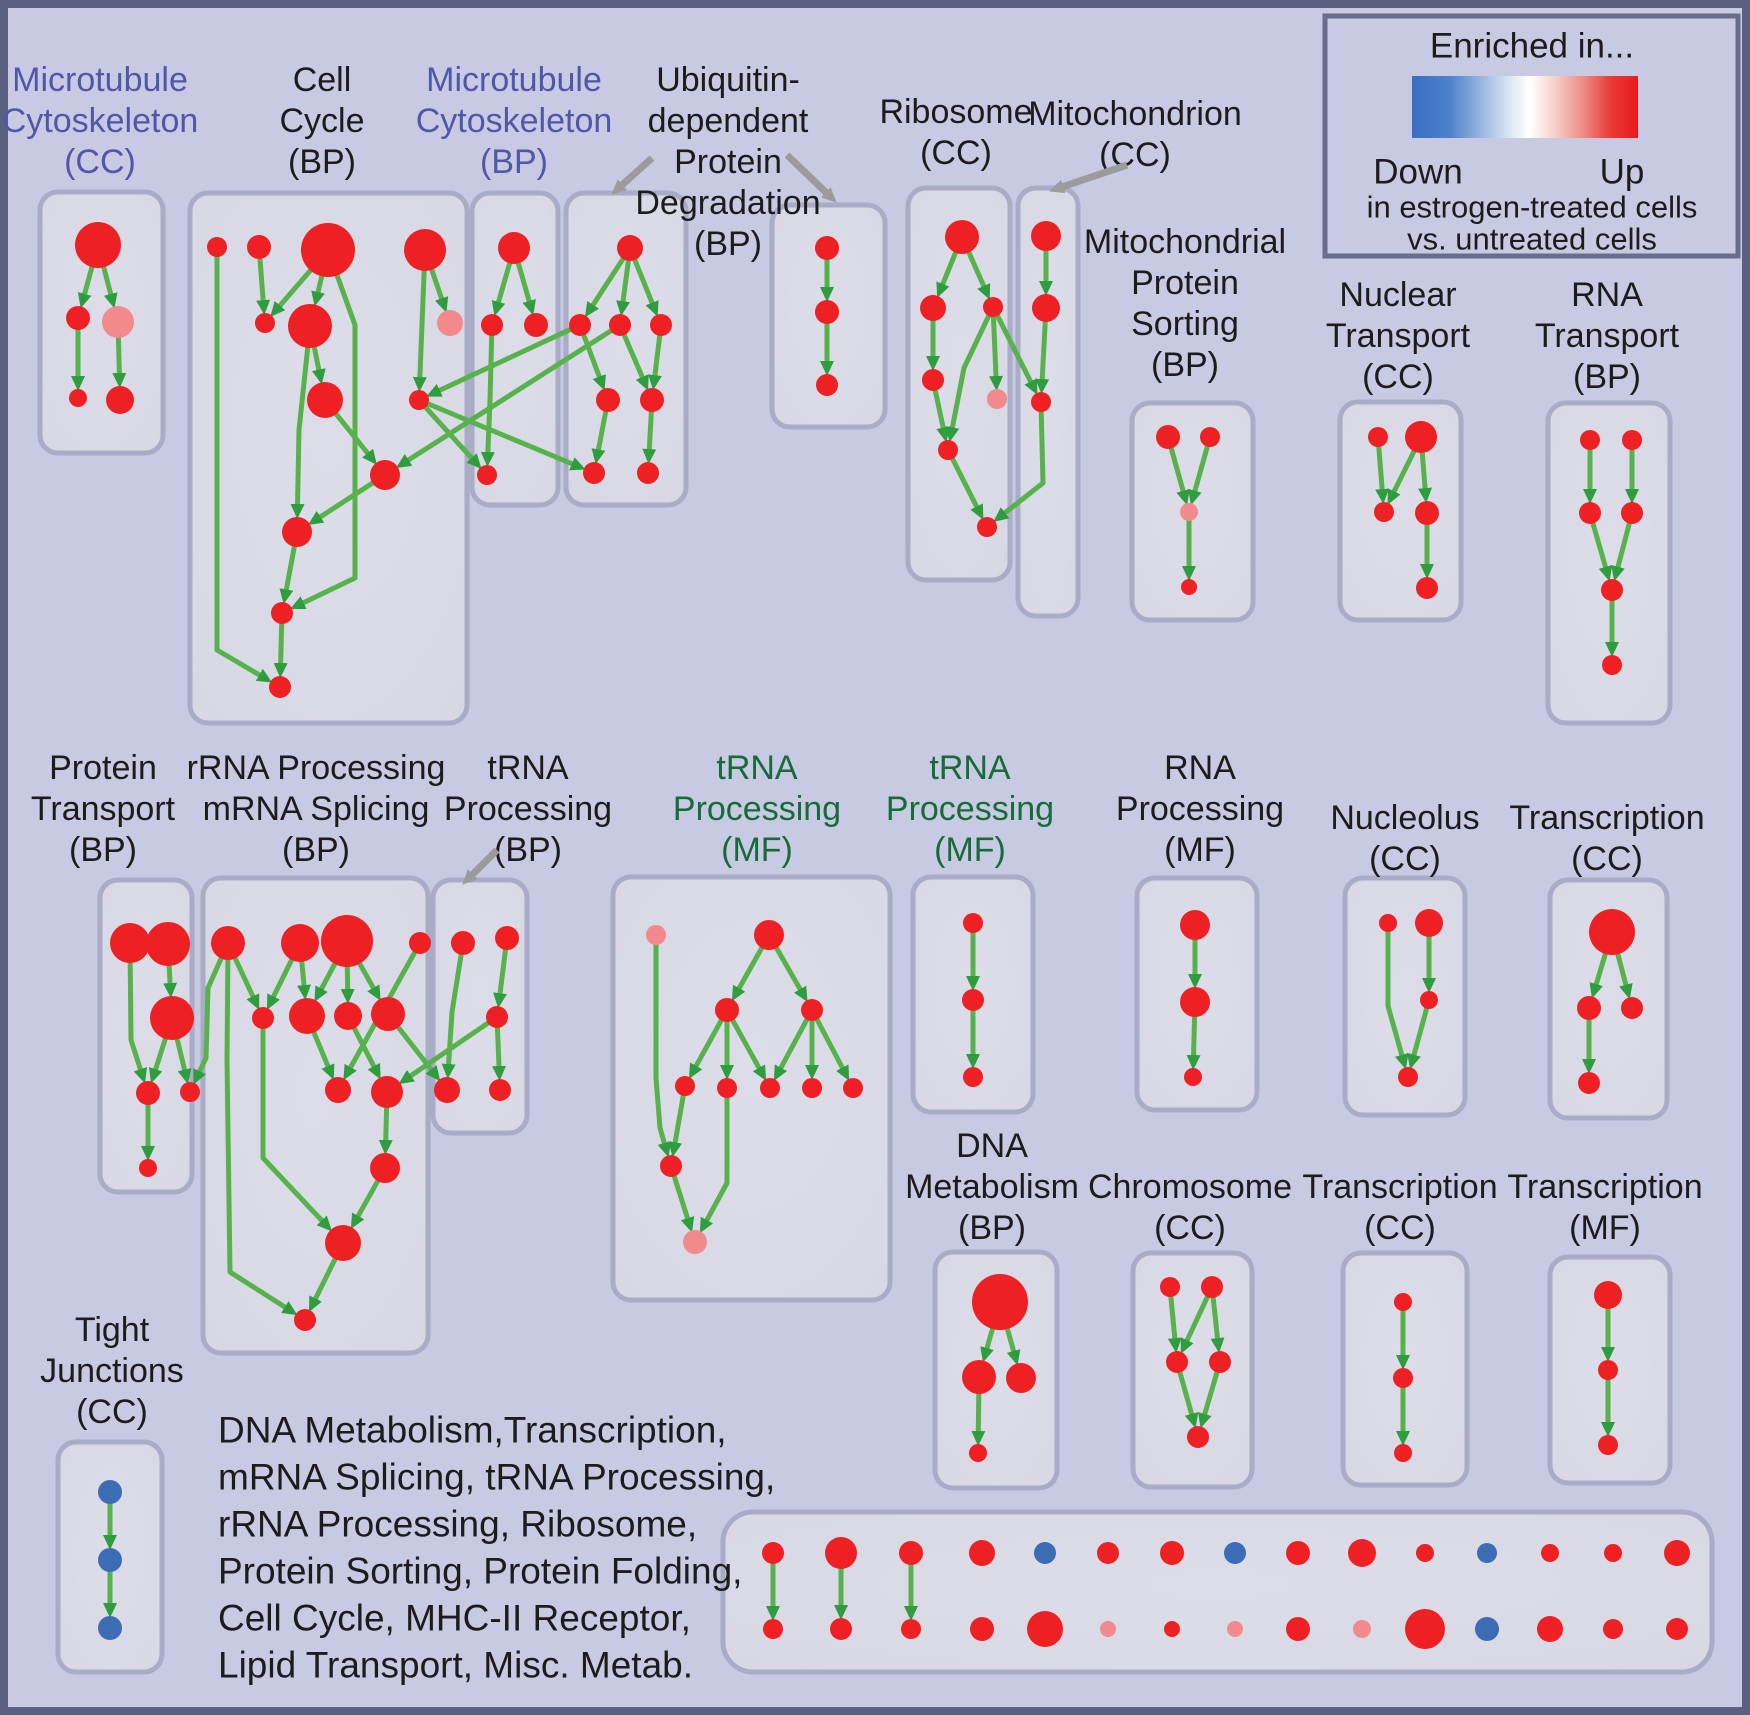 This screenshot has width=1750, height=1715. What do you see at coordinates (1405, 859) in the screenshot?
I see `cluster-label-nucleolus: (CC)` at bounding box center [1405, 859].